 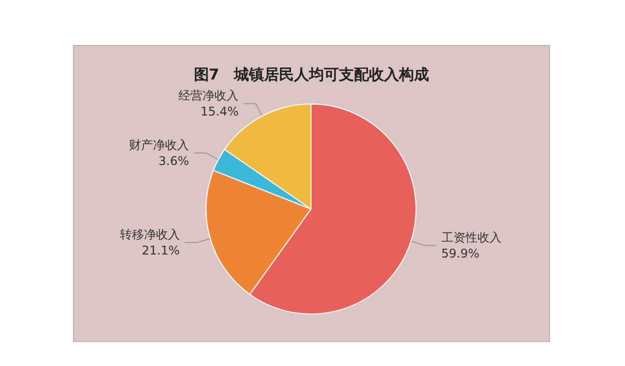 I want to click on slice-label: 经营净收入, so click(x=208, y=95).